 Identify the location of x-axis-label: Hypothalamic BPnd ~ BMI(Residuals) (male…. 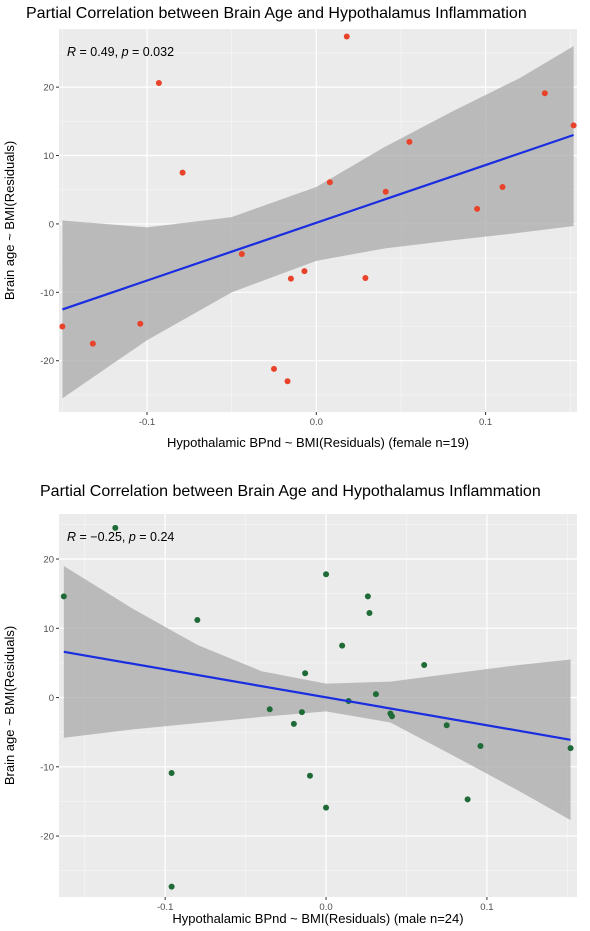
(317, 918).